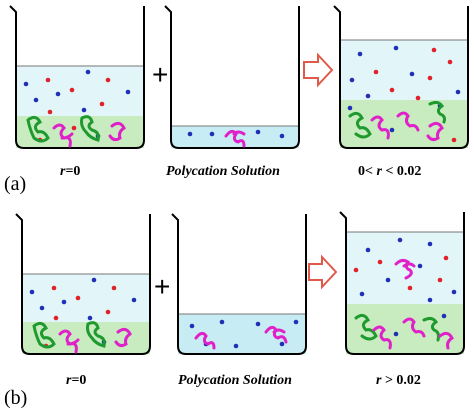 This screenshot has height=412, width=474. I want to click on panel-label-b: (b), so click(15, 398).